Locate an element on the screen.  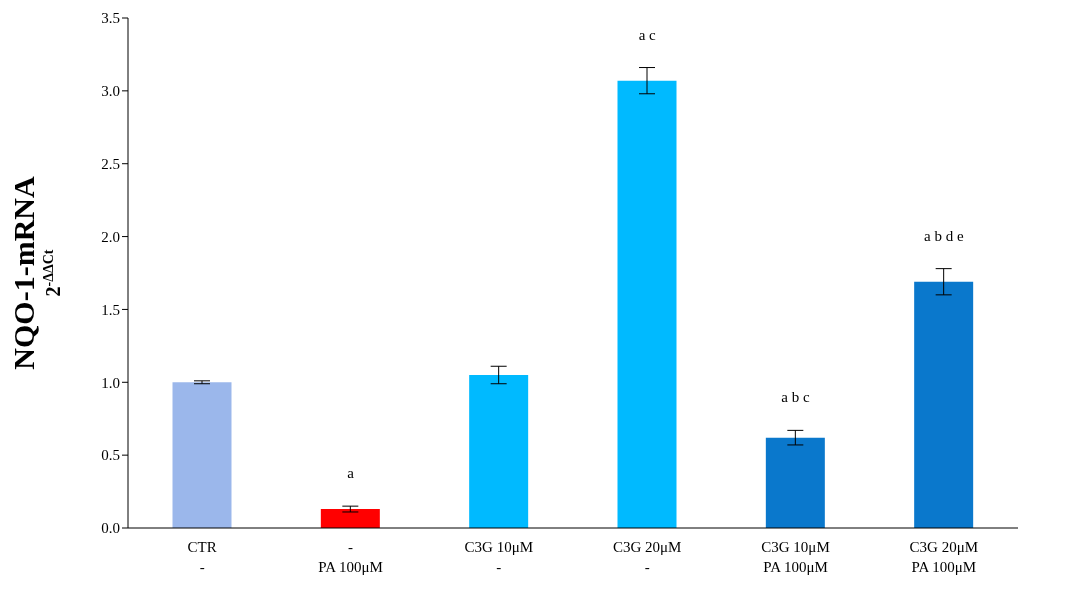
y-tick-label: 3.5 is located at coordinates (110, 18).